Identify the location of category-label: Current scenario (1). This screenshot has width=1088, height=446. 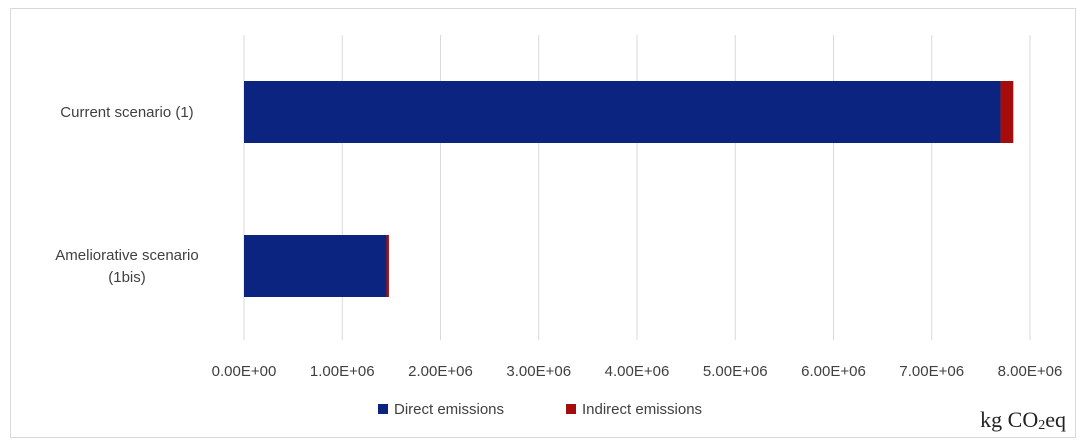
(126, 112).